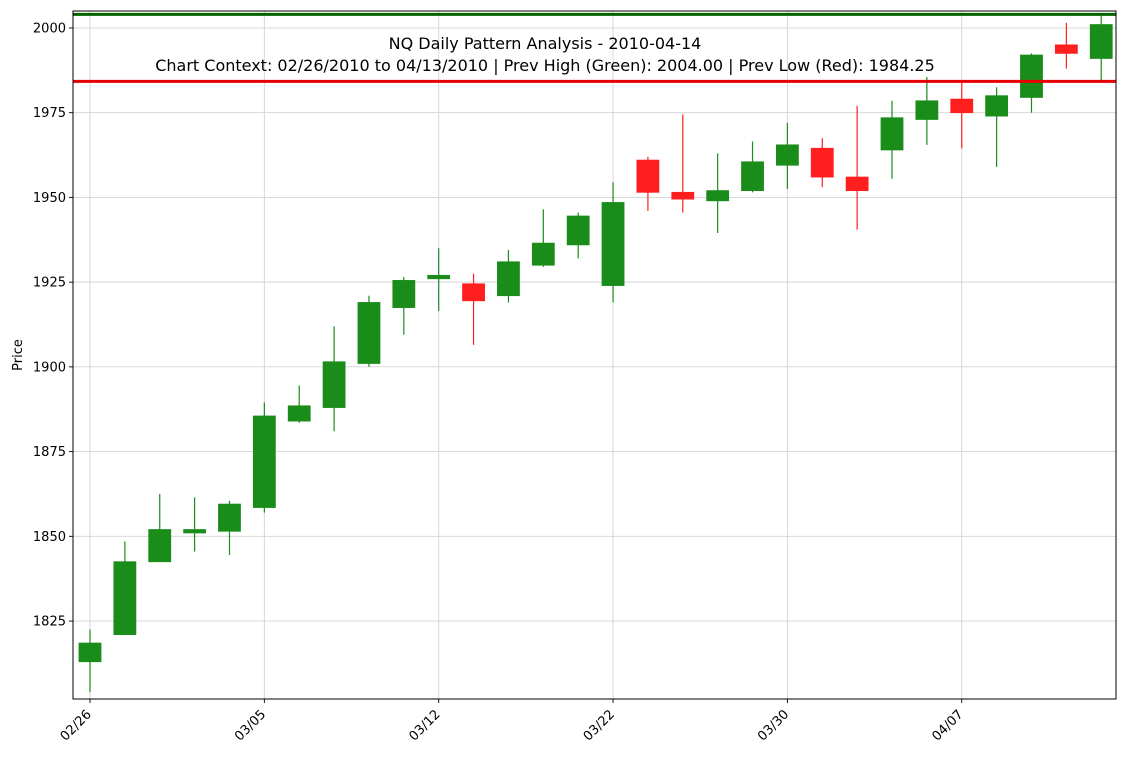  Describe the element at coordinates (18, 355) in the screenshot. I see `y-axis-label: Price` at that location.